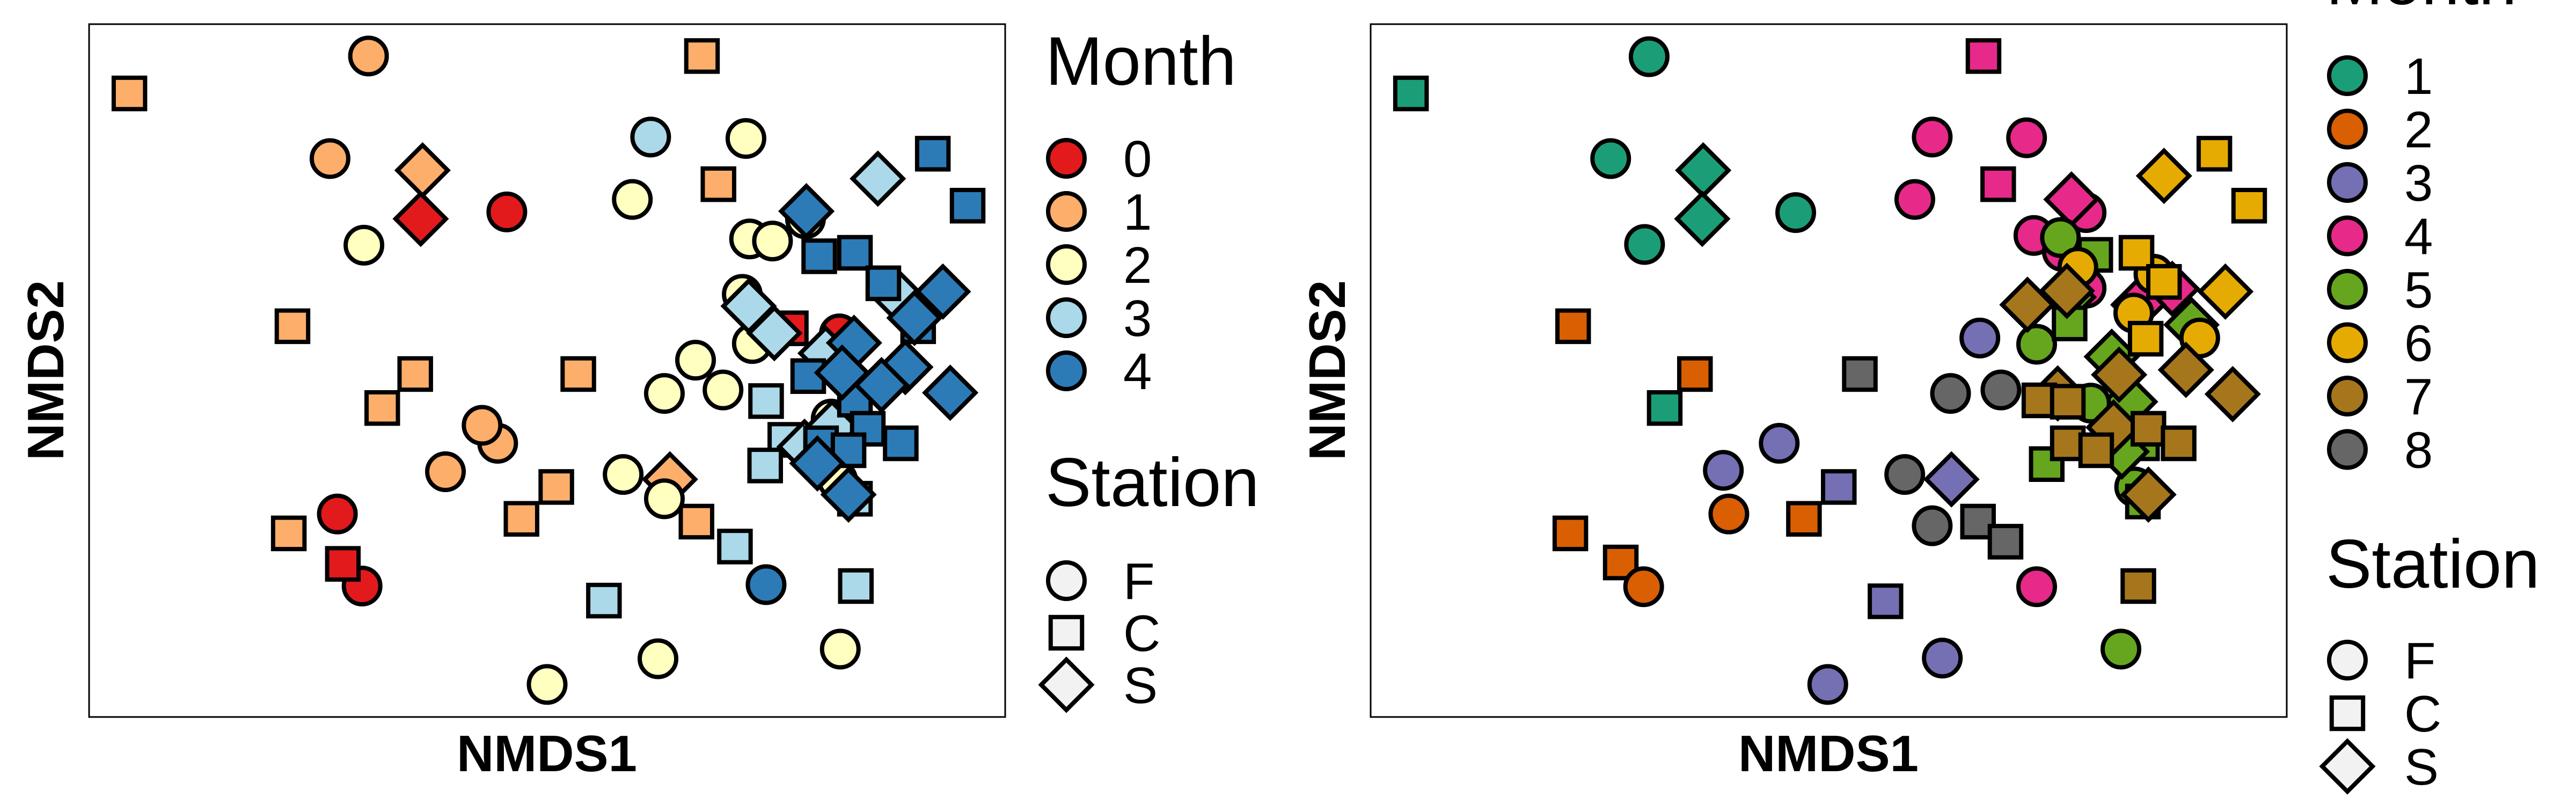  Describe the element at coordinates (650, 137) in the screenshot. I see `left-point-month3-F` at that location.